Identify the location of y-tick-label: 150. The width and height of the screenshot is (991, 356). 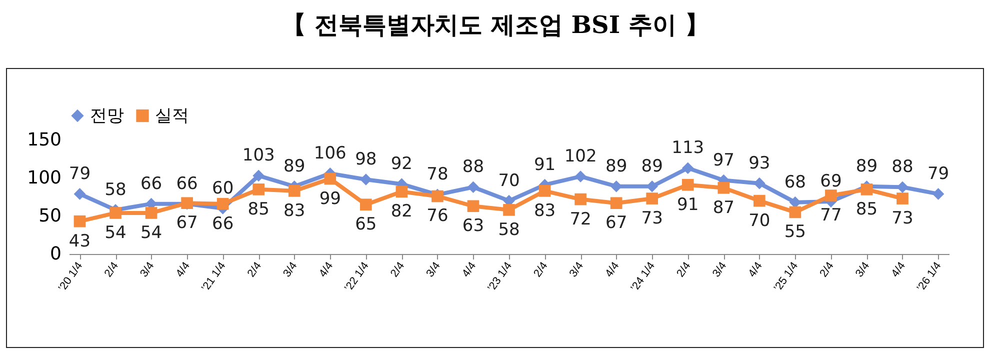
(44, 140).